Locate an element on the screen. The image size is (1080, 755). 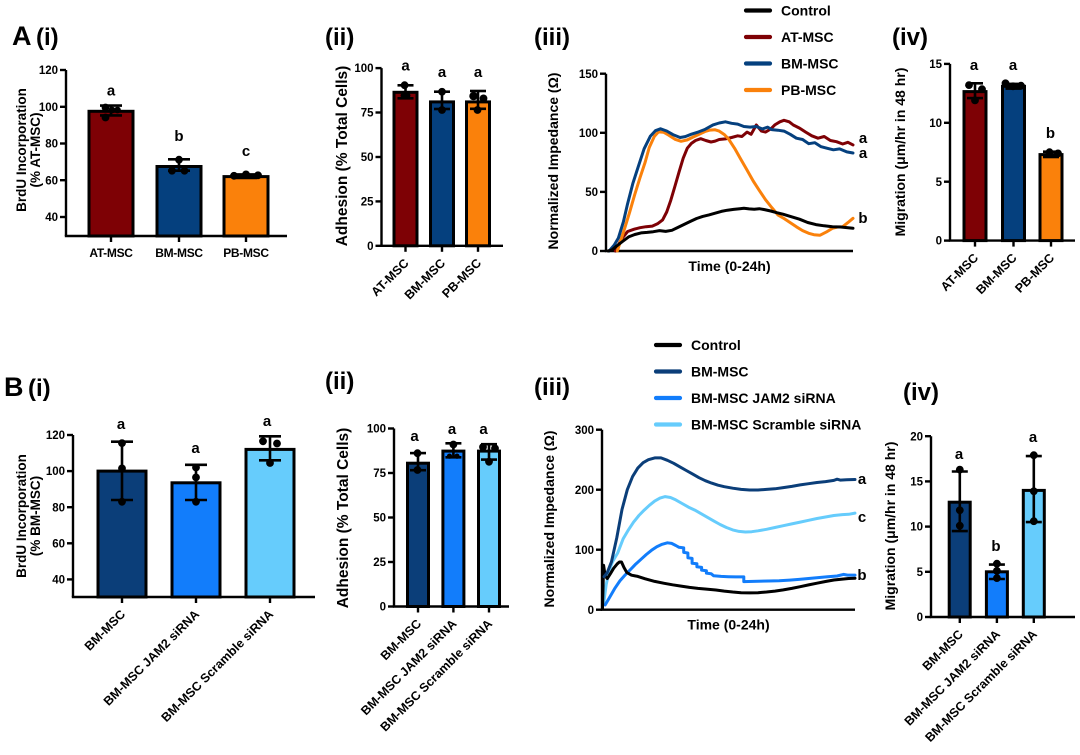
svg-text: 300 is located at coordinates (584, 431).